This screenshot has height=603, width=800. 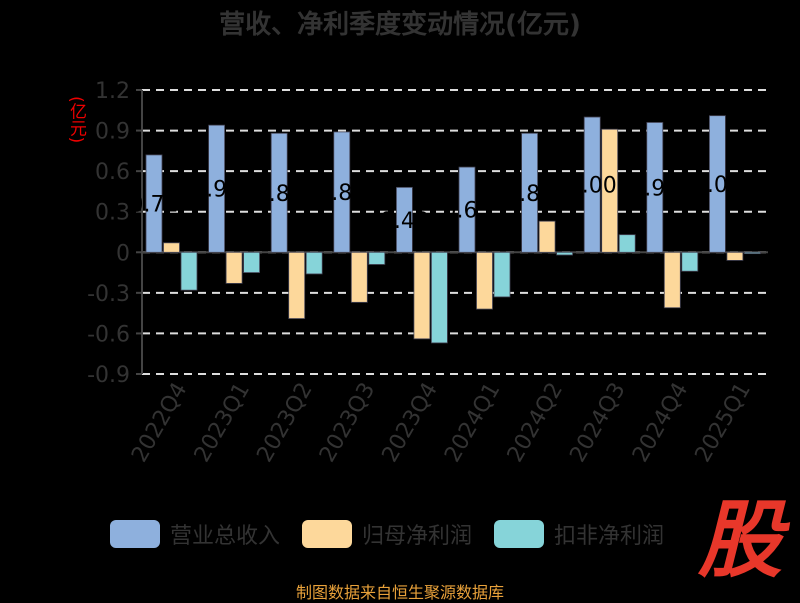 I want to click on legend-item-revenue: 营业总收入, so click(x=195, y=534).